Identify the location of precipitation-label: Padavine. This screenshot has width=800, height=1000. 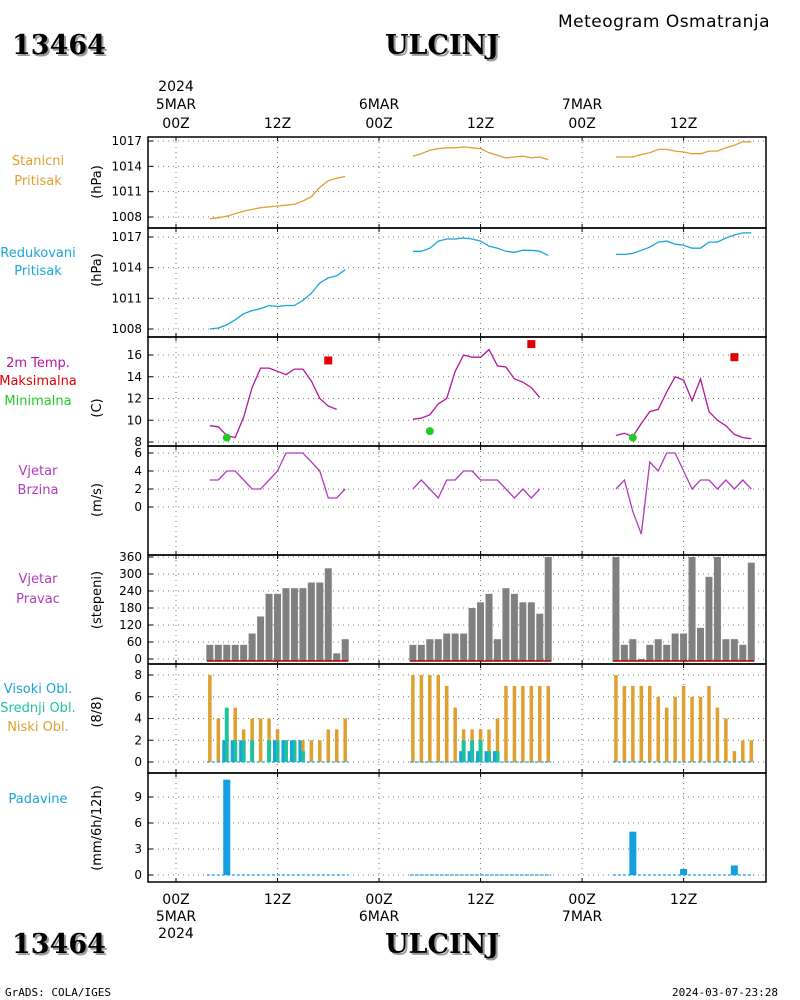
(38, 799).